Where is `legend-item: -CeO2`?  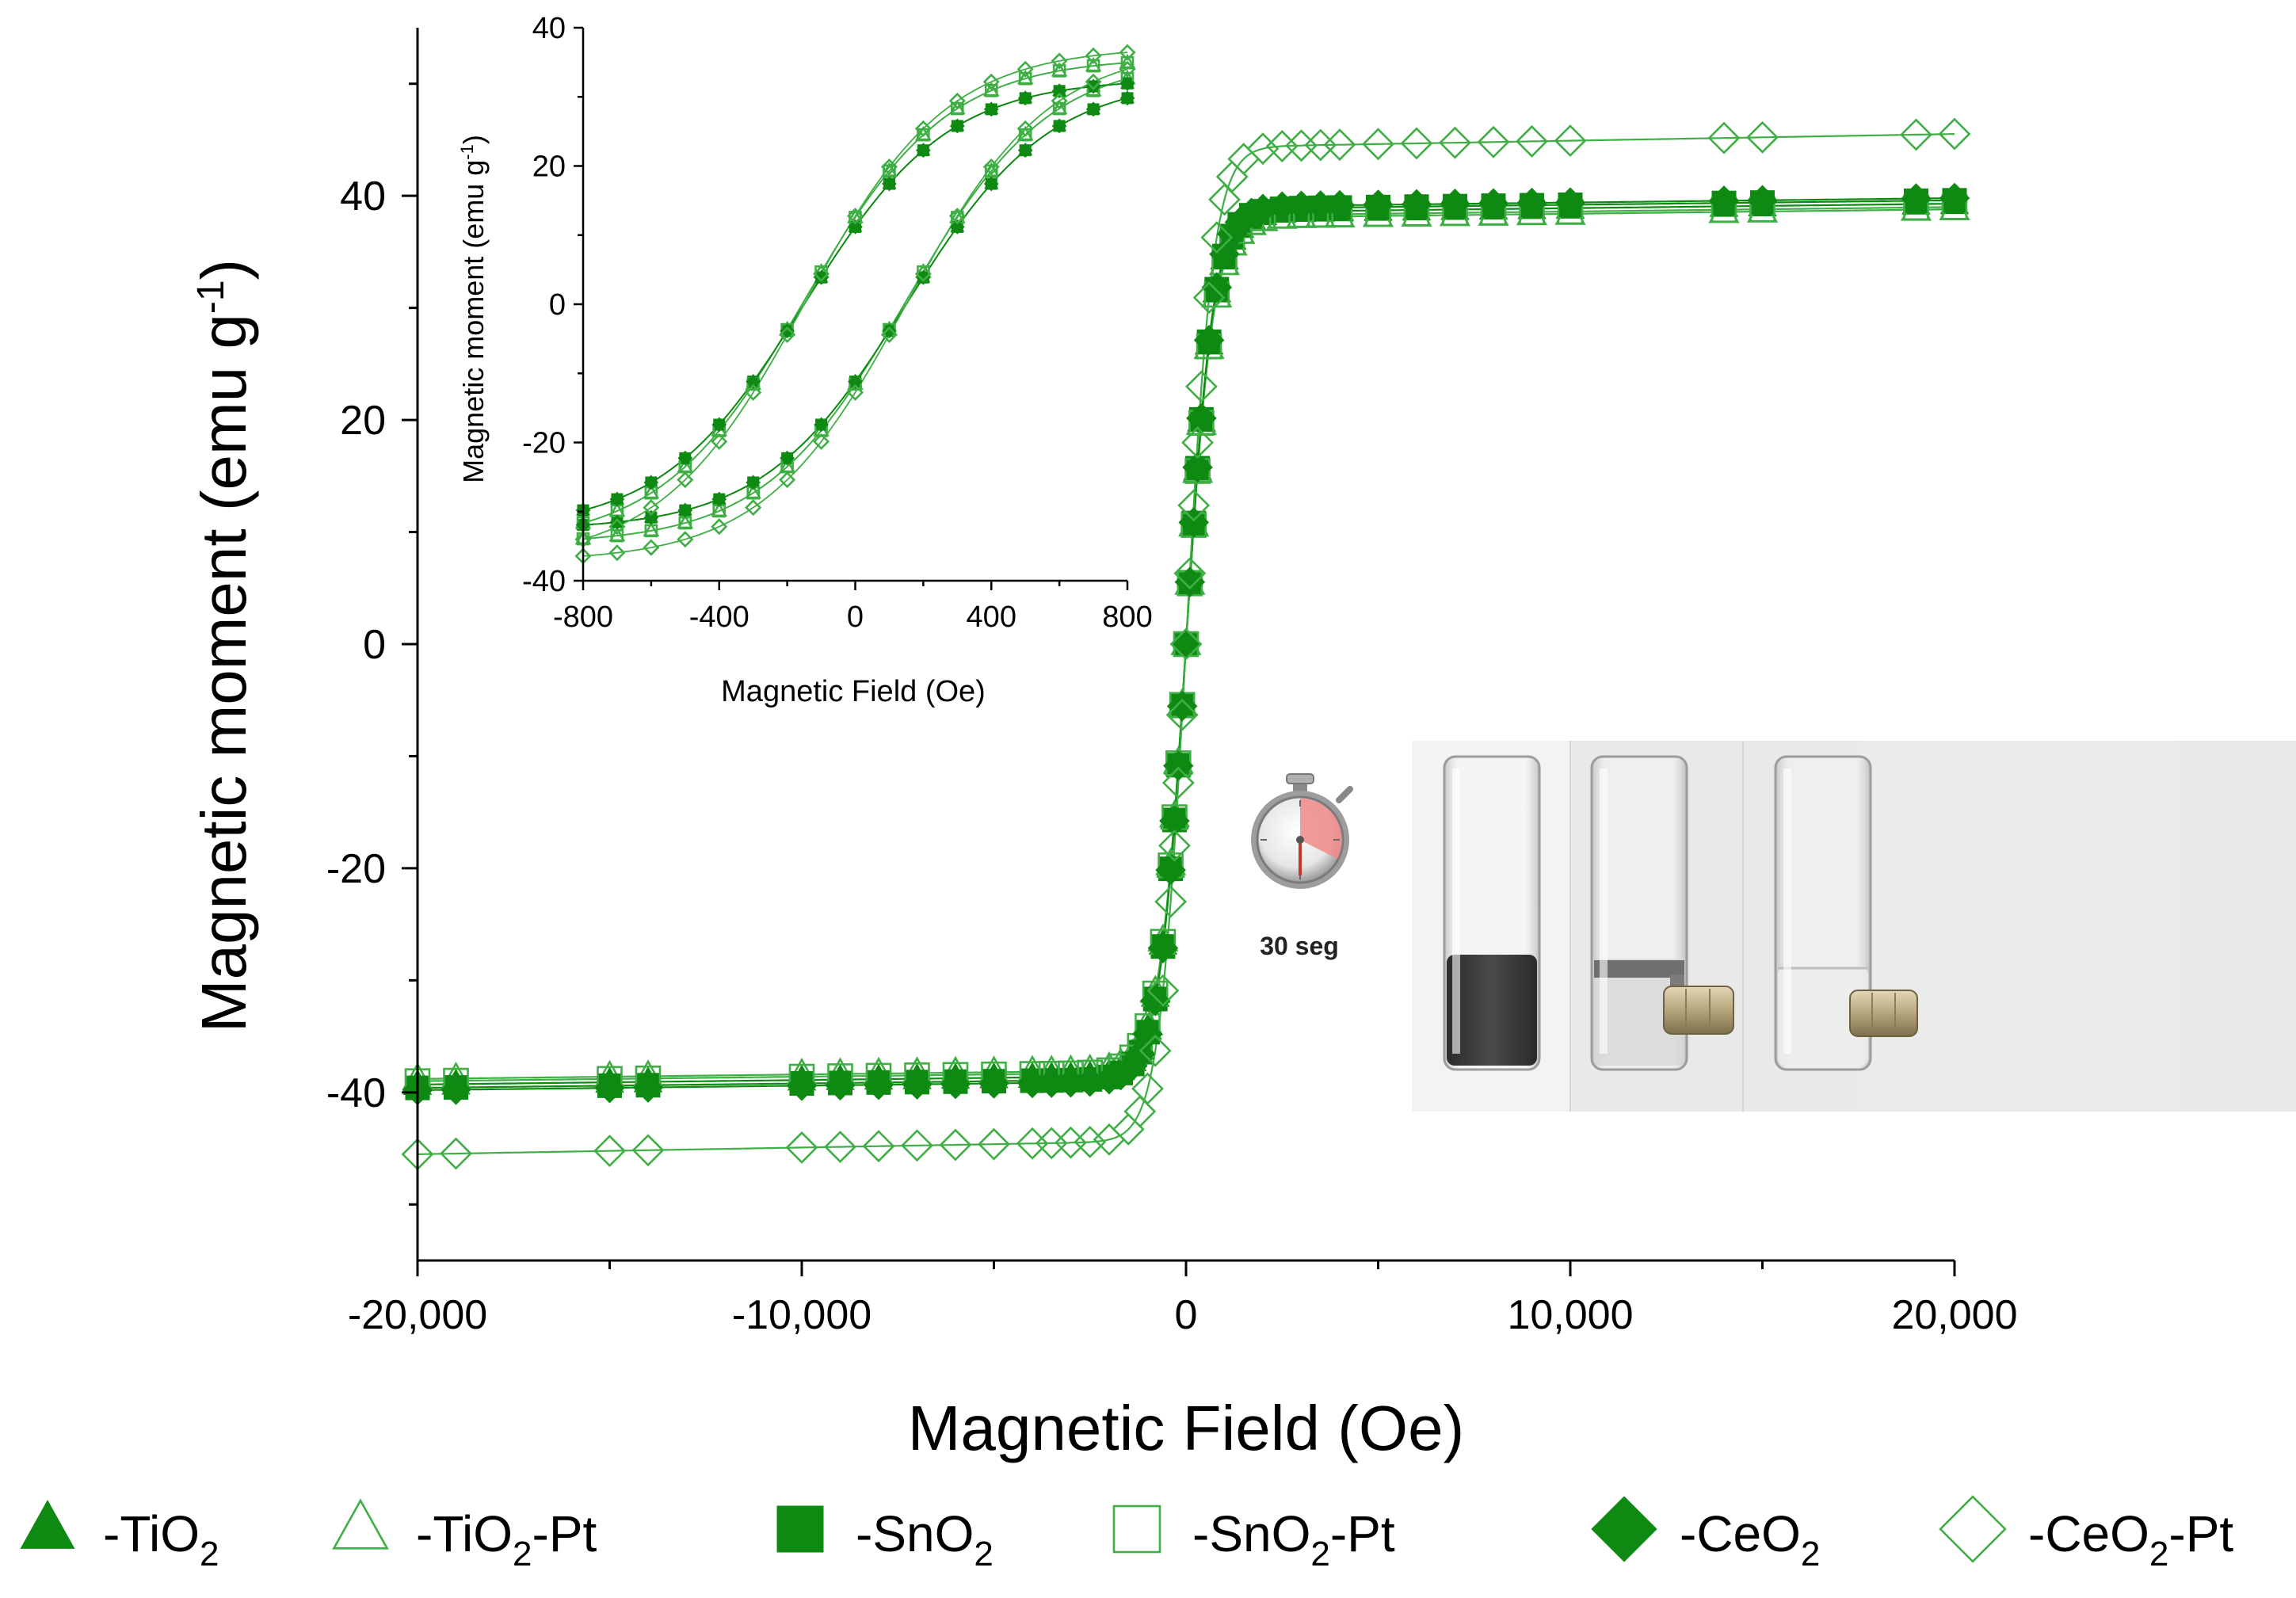 legend-item: -CeO2 is located at coordinates (1705, 1534).